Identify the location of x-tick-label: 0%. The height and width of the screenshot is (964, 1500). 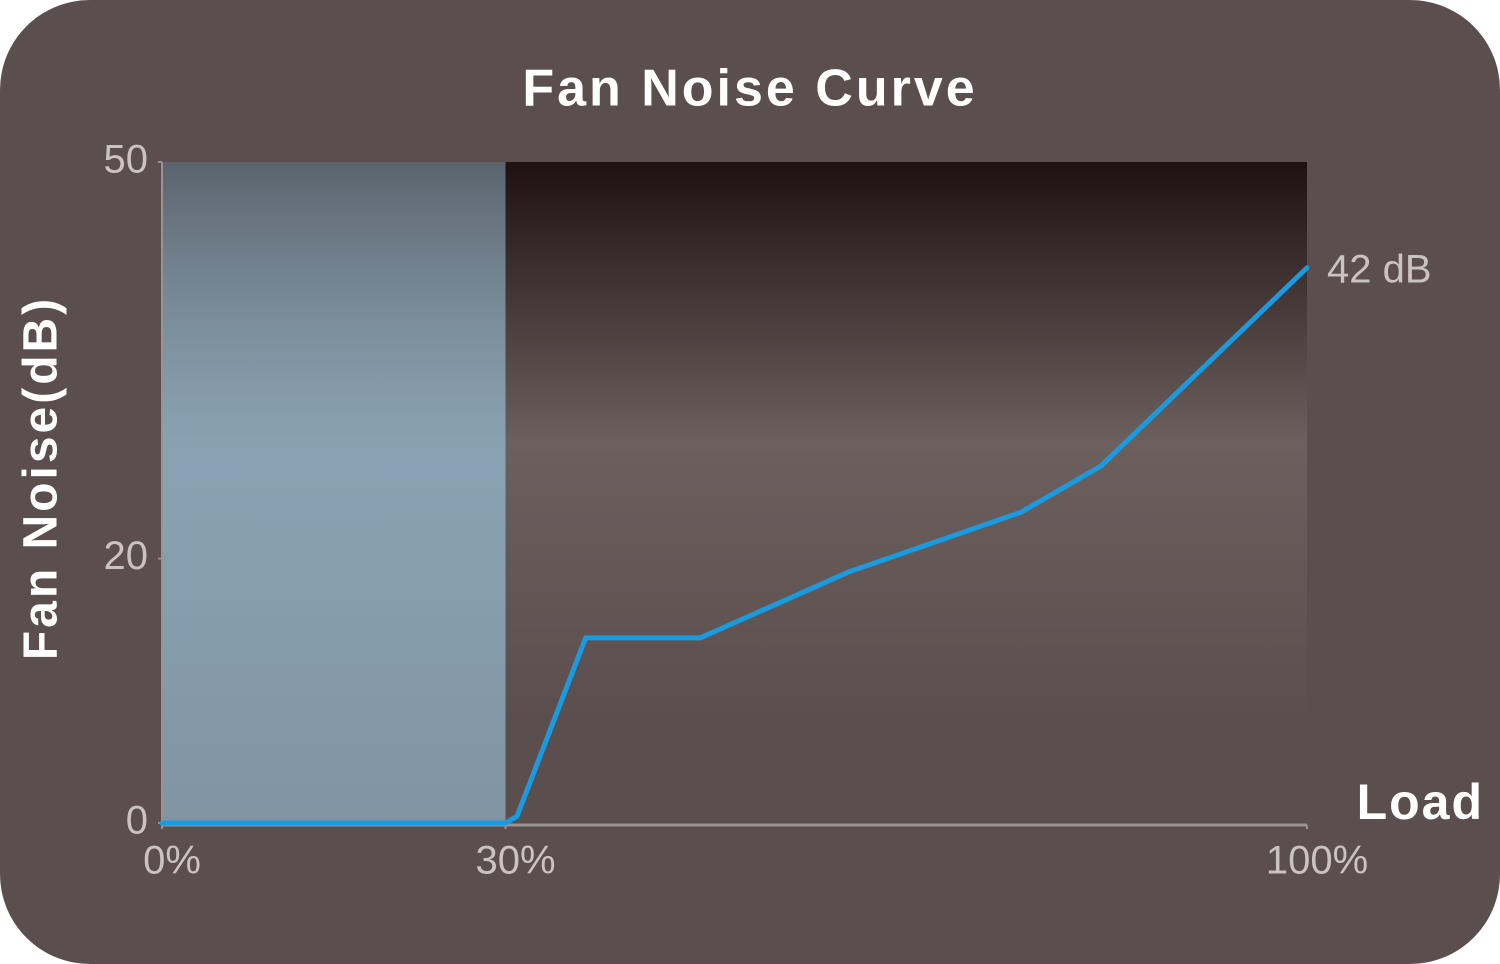
(172, 861).